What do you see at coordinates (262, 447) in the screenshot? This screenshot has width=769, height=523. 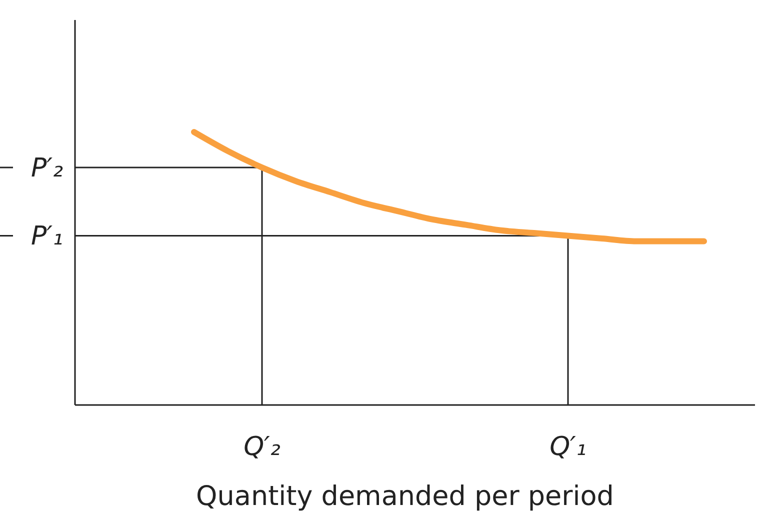 I see `x-tick-label: Q′₂` at bounding box center [262, 447].